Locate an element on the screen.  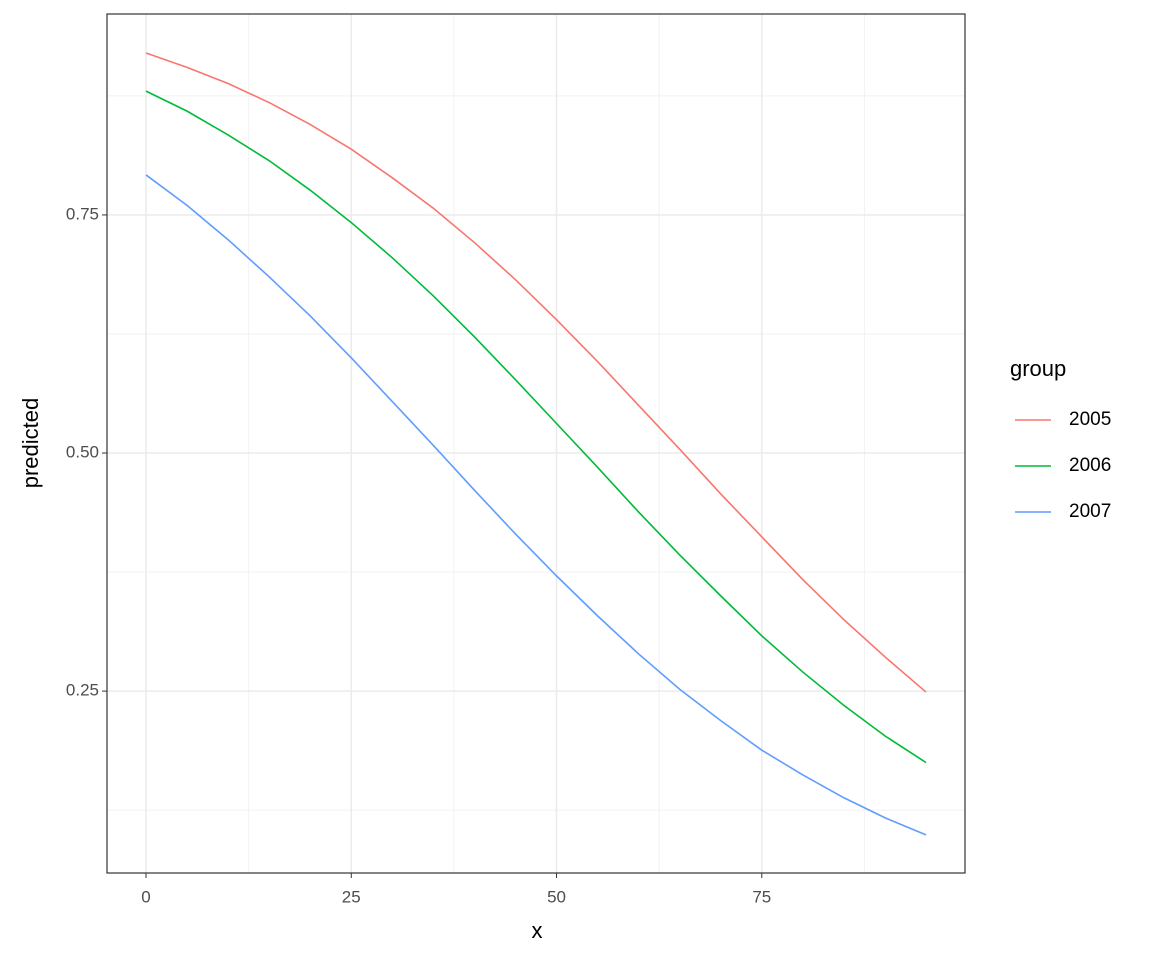
legend-label: 2007 is located at coordinates (1090, 511).